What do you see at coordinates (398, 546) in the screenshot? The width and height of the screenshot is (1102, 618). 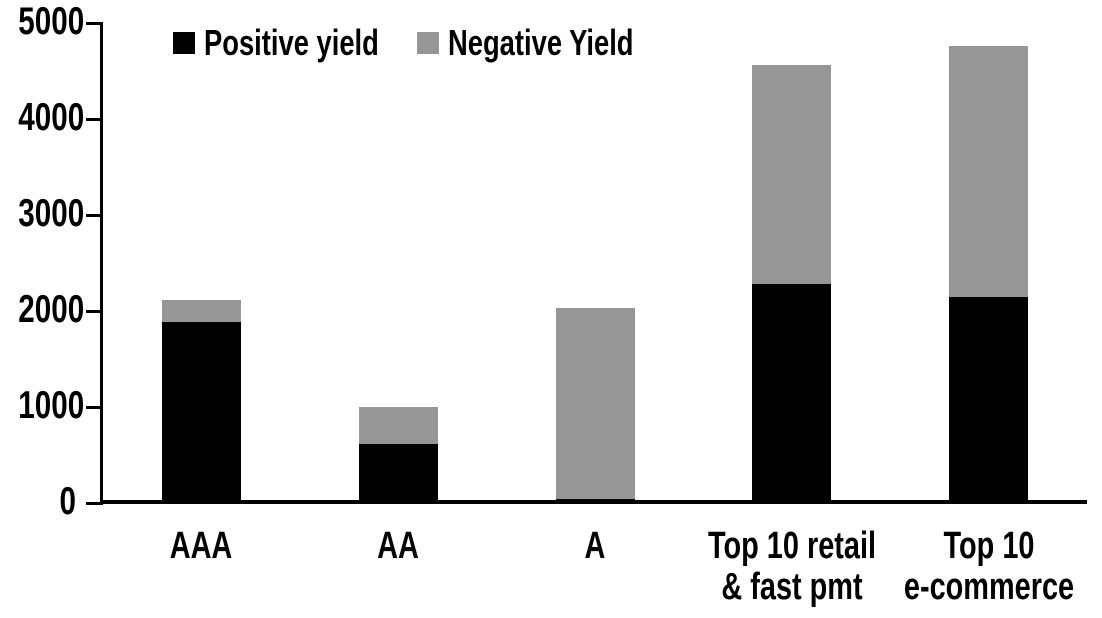 I see `x-category-label: AA` at bounding box center [398, 546].